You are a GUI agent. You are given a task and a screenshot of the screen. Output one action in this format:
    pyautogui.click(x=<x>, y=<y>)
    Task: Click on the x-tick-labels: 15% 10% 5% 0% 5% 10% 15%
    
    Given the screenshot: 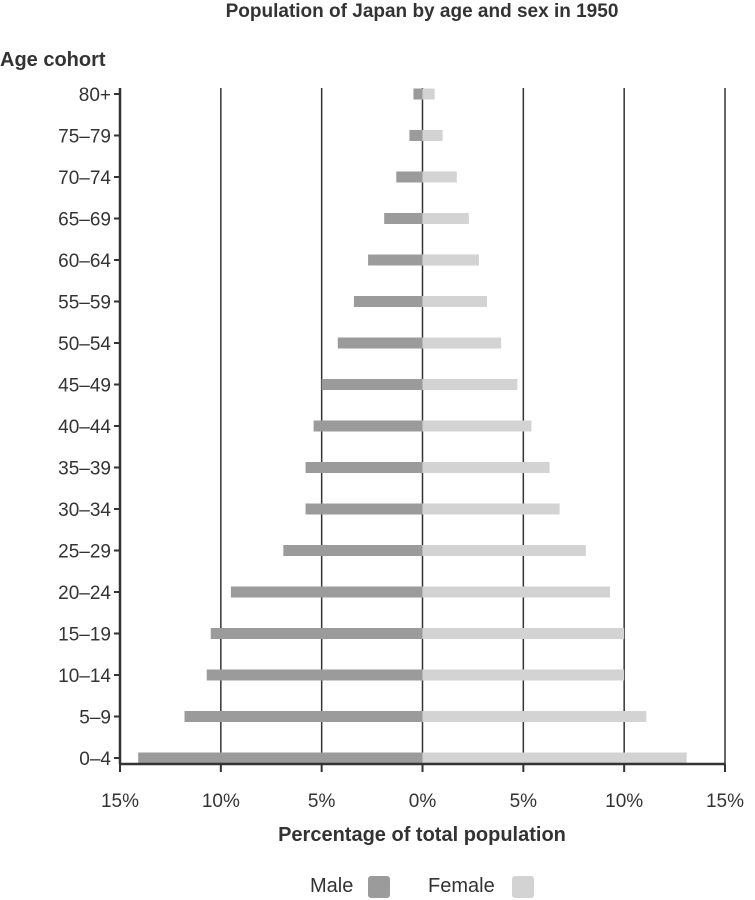 What is the action you would take?
    pyautogui.click(x=422, y=801)
    